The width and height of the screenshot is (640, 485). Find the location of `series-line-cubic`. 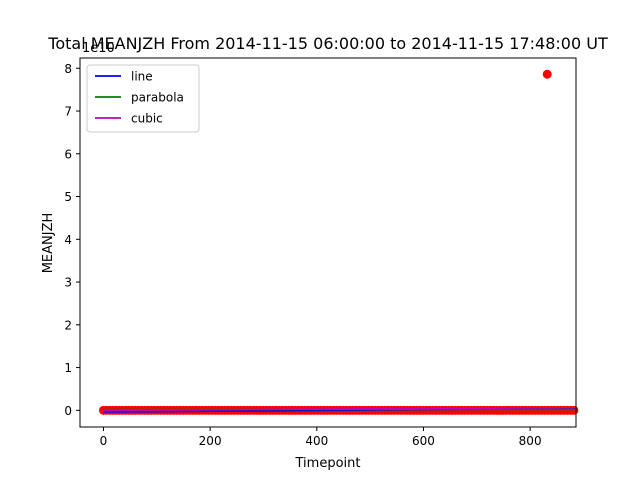

series-line-cubic is located at coordinates (340, 409).